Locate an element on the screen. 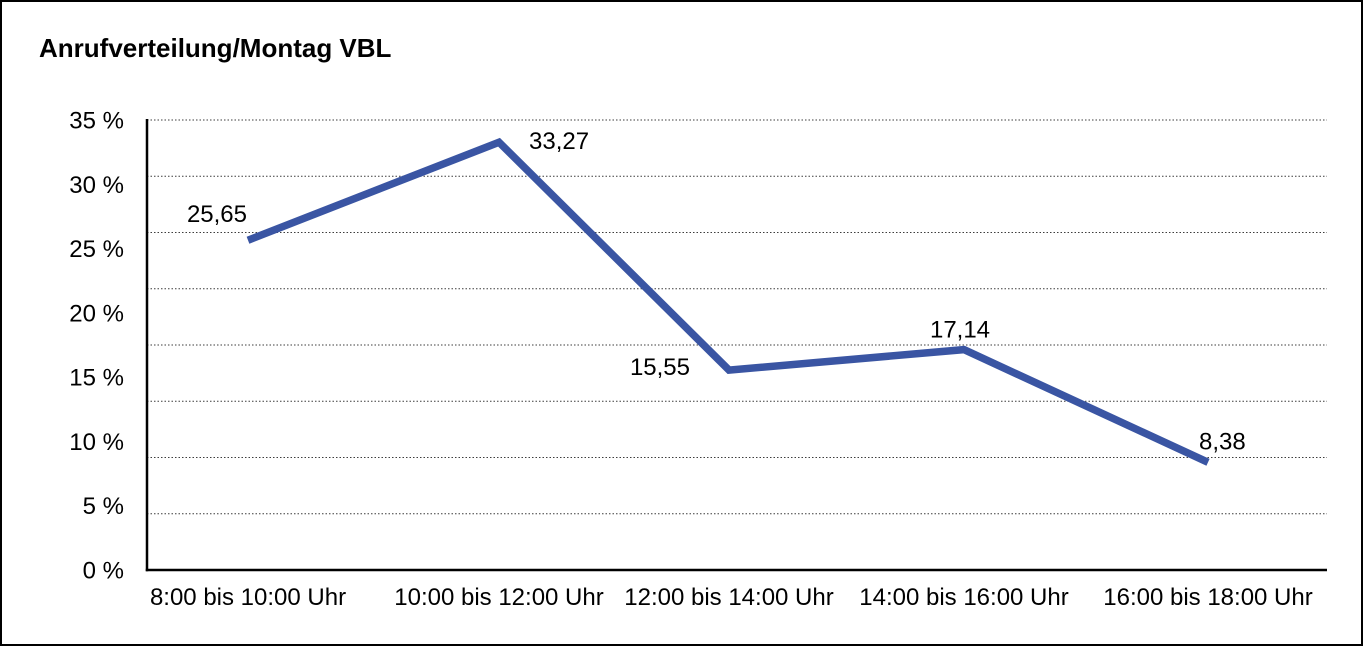  y-tick-label: 35 % is located at coordinates (96, 121).